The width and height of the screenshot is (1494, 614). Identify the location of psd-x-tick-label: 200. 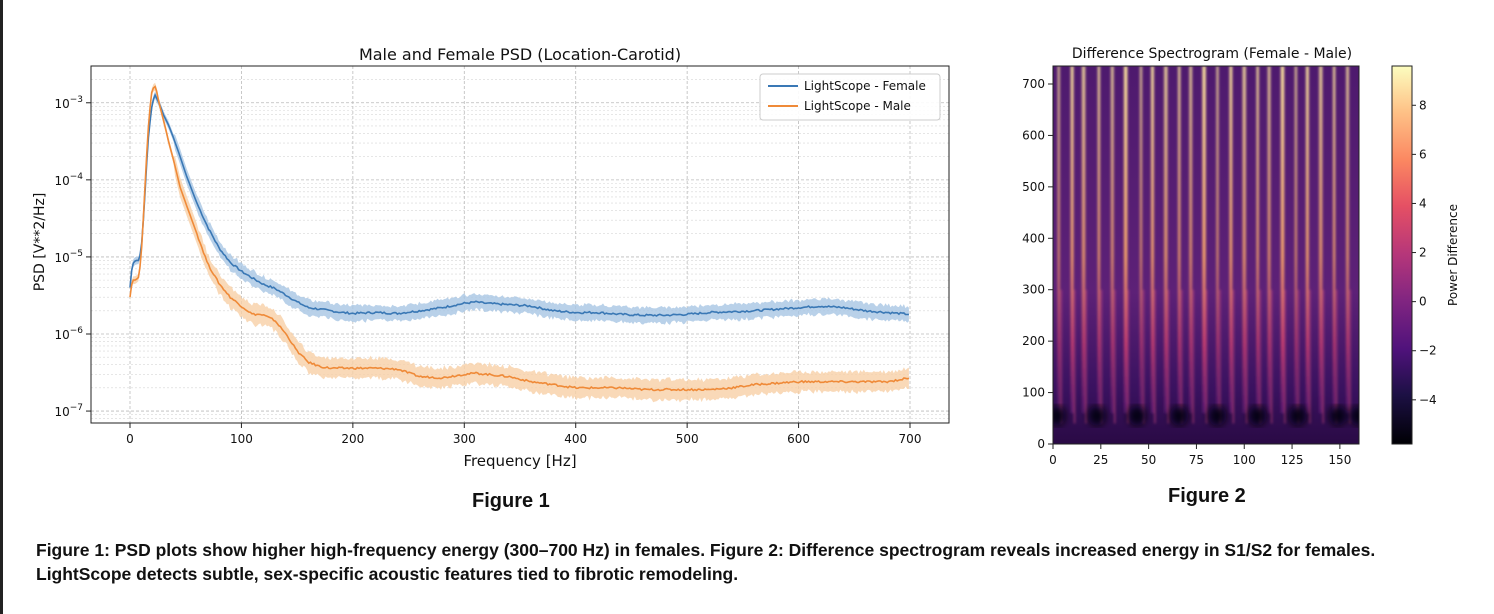
(352, 439).